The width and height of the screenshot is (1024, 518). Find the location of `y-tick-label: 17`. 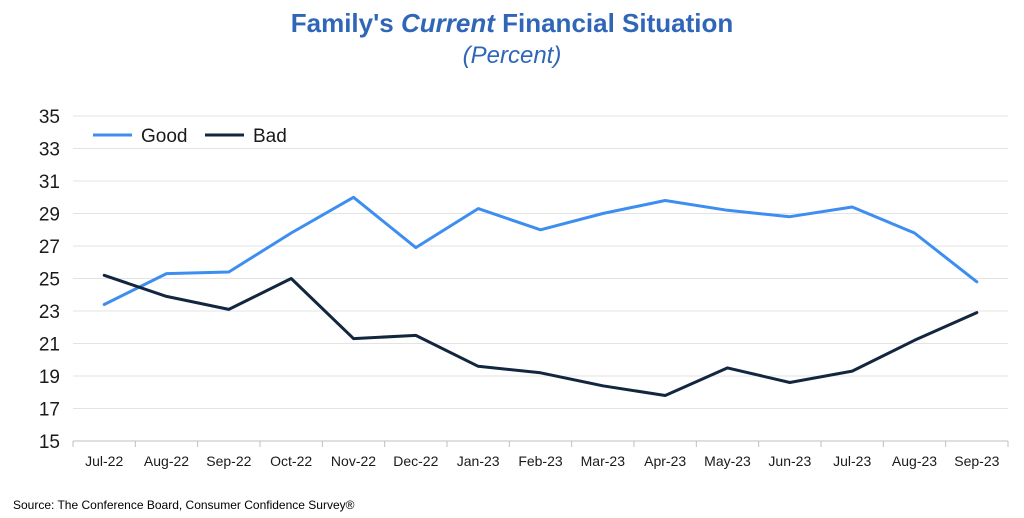

y-tick-label: 17 is located at coordinates (49, 410).